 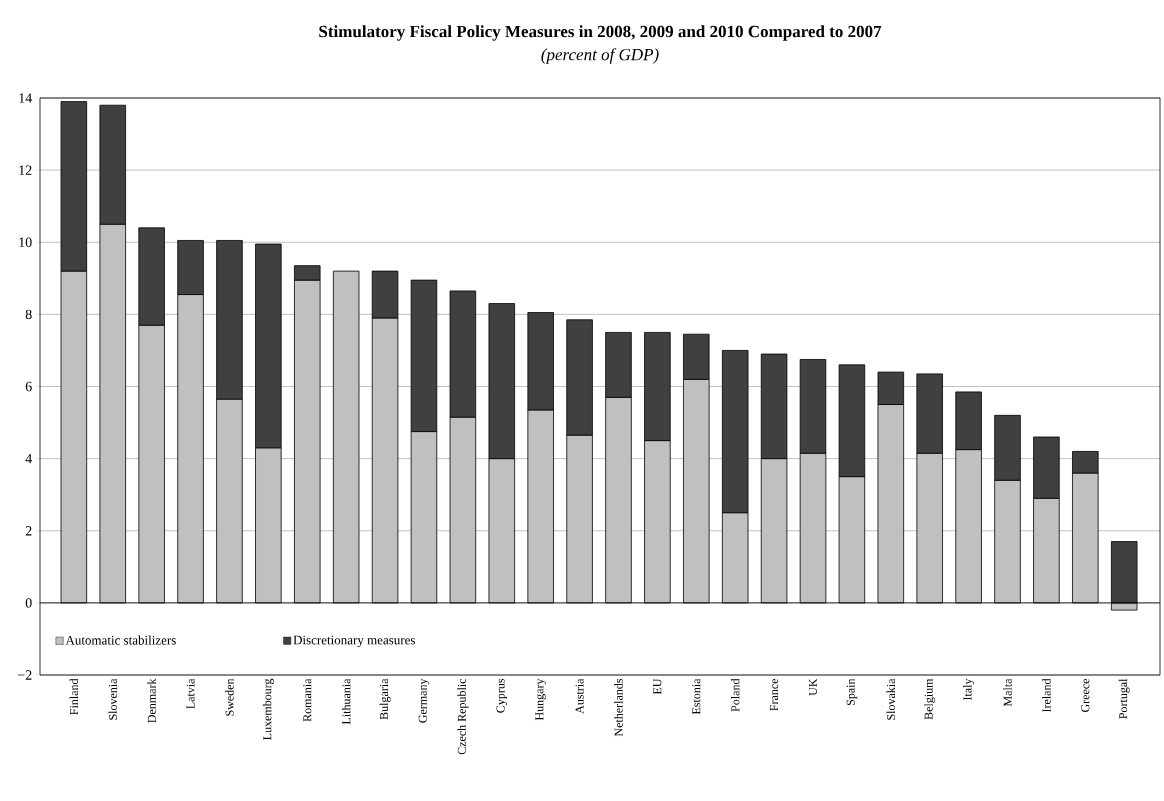 I want to click on x-tick-label: Germany, so click(x=424, y=700).